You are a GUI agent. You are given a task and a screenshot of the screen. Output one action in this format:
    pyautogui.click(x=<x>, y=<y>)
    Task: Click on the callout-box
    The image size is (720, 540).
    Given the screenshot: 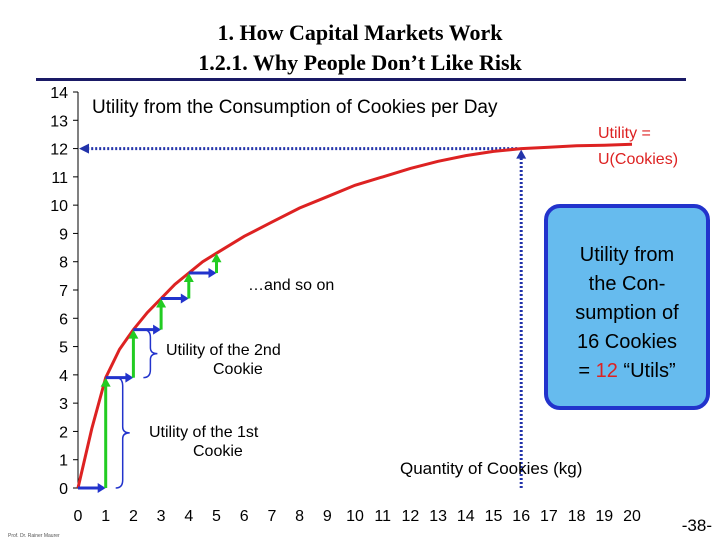 What is the action you would take?
    pyautogui.click(x=627, y=307)
    